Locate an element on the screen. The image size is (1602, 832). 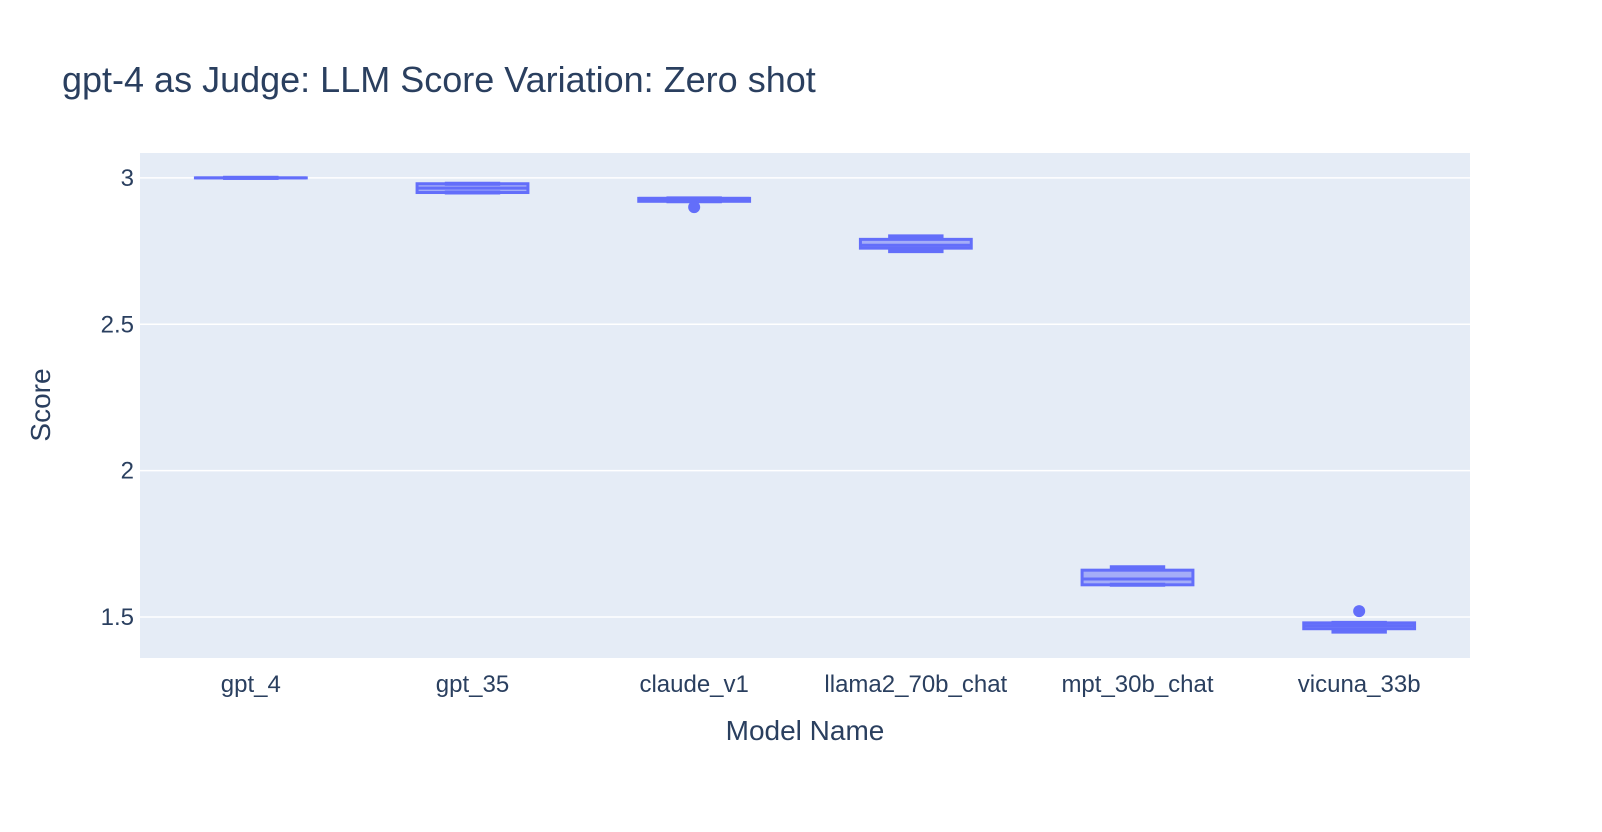
x-tick-label: claude_v1 is located at coordinates (693, 684).